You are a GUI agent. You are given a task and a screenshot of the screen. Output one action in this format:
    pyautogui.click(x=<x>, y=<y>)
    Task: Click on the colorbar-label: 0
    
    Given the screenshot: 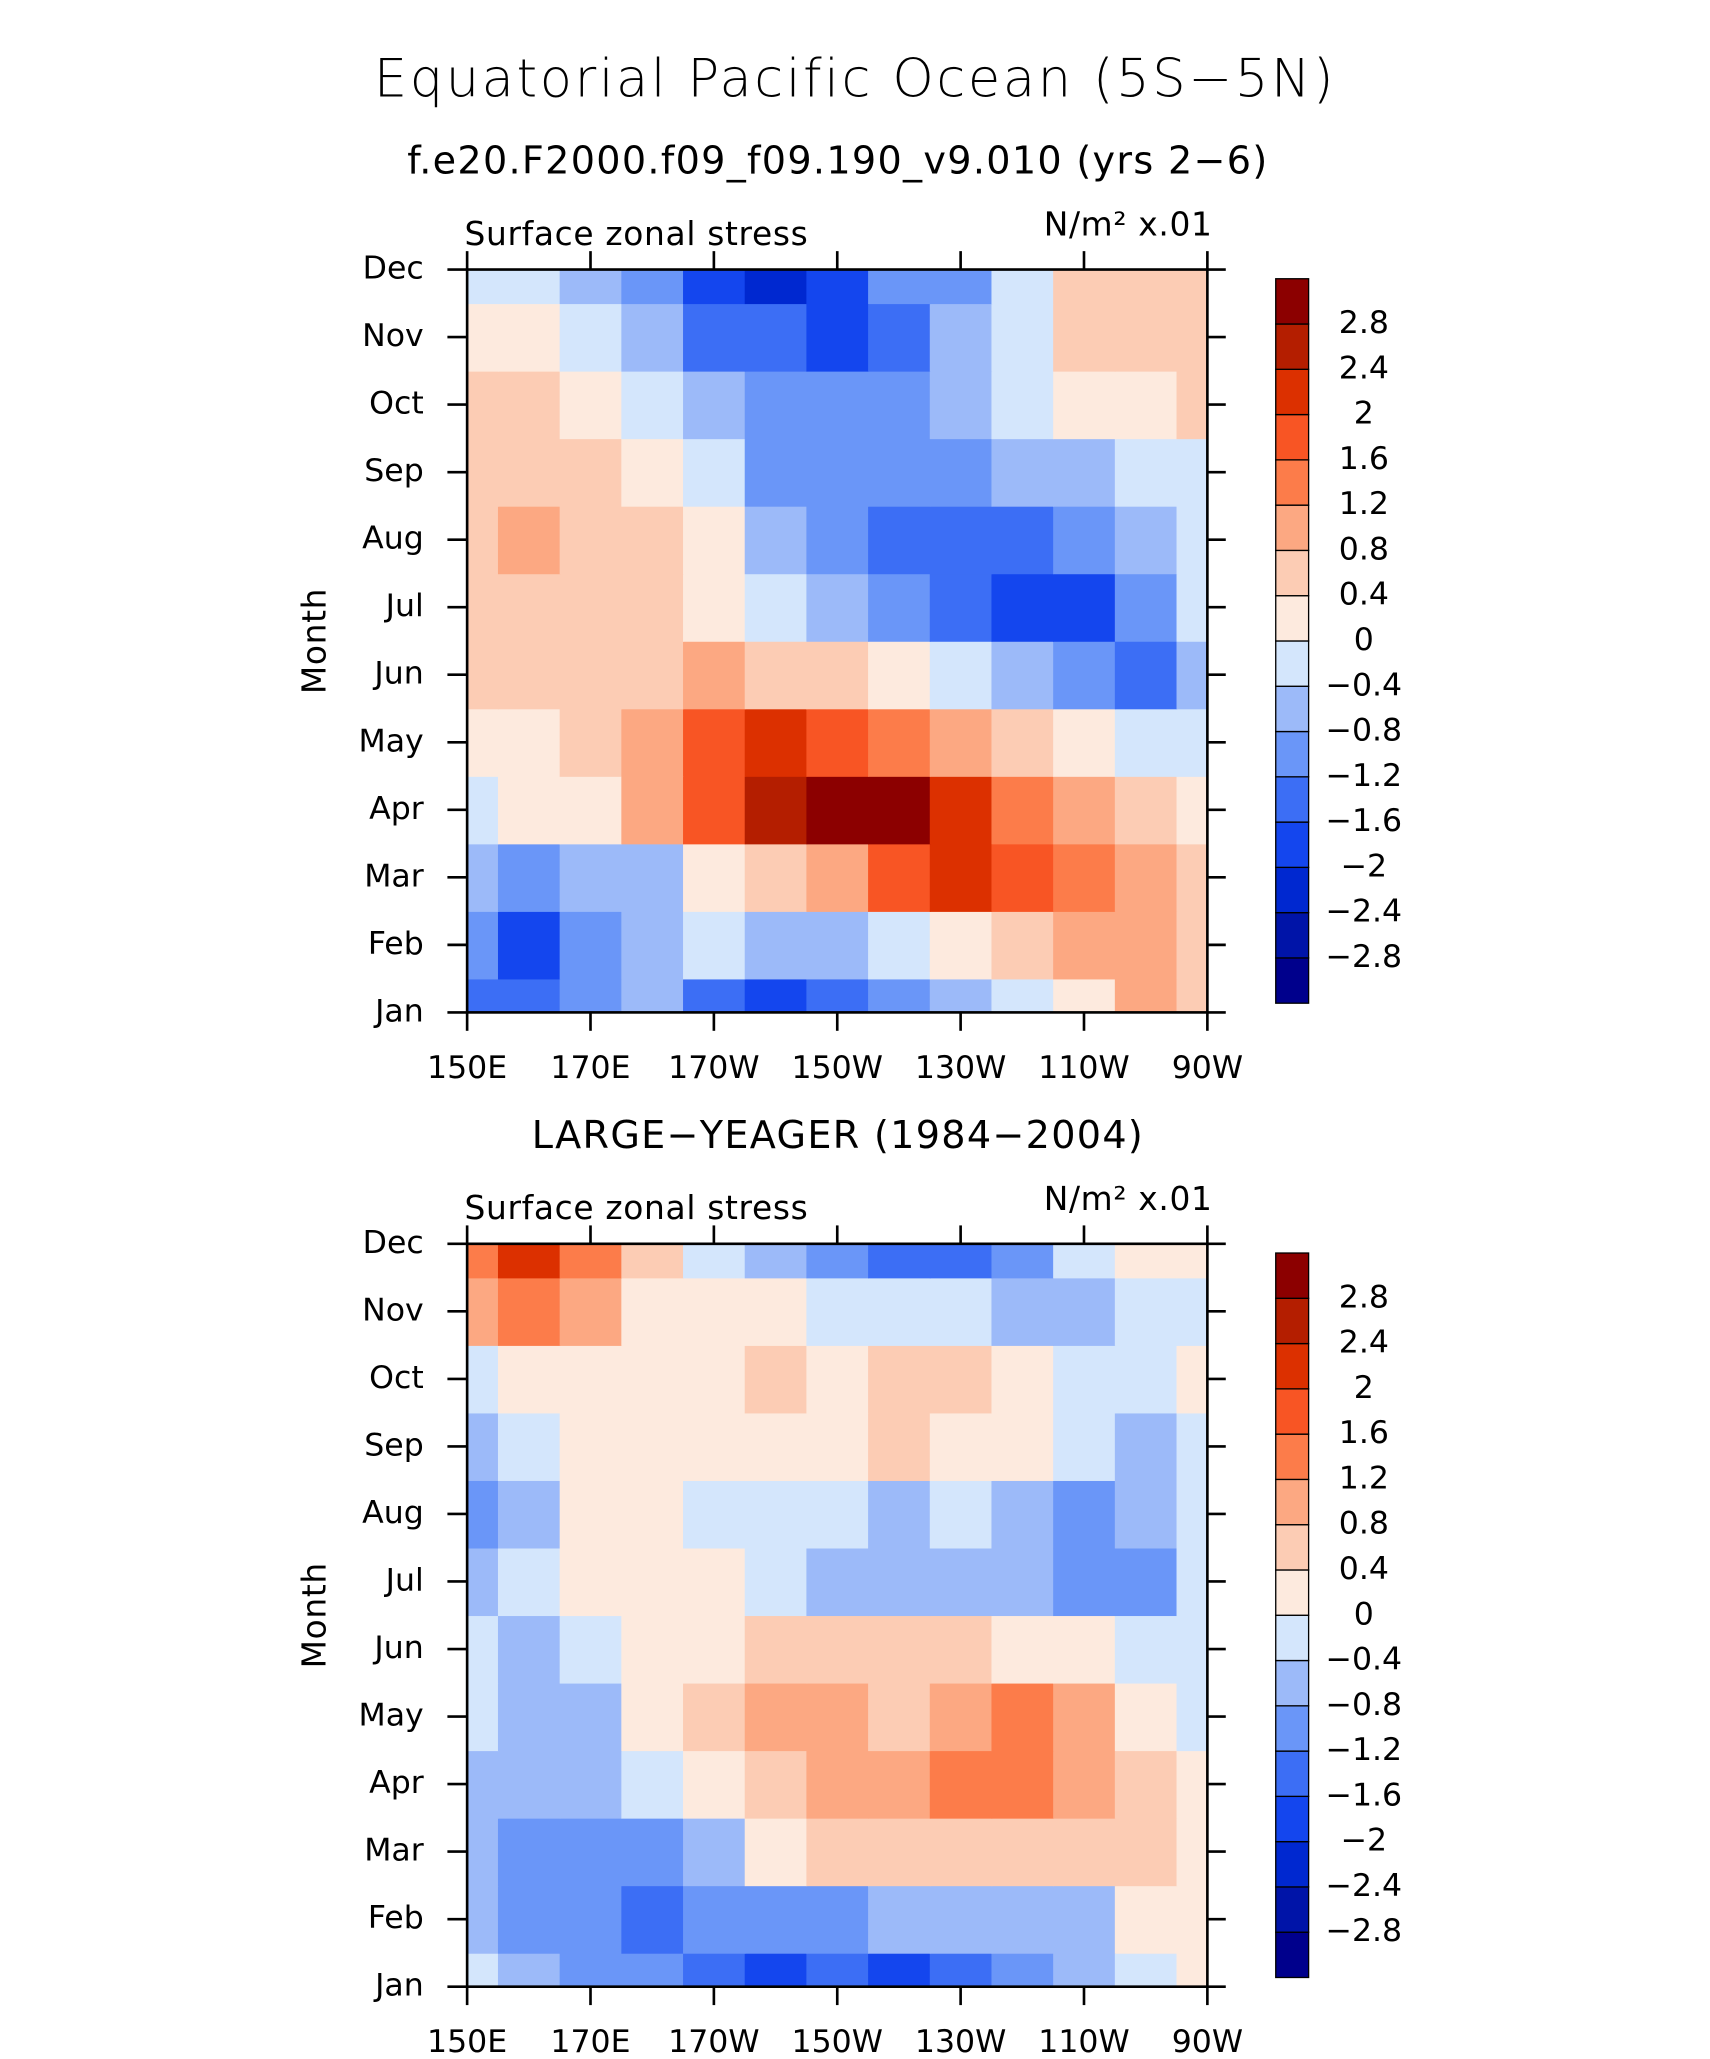 What is the action you would take?
    pyautogui.click(x=1364, y=1614)
    